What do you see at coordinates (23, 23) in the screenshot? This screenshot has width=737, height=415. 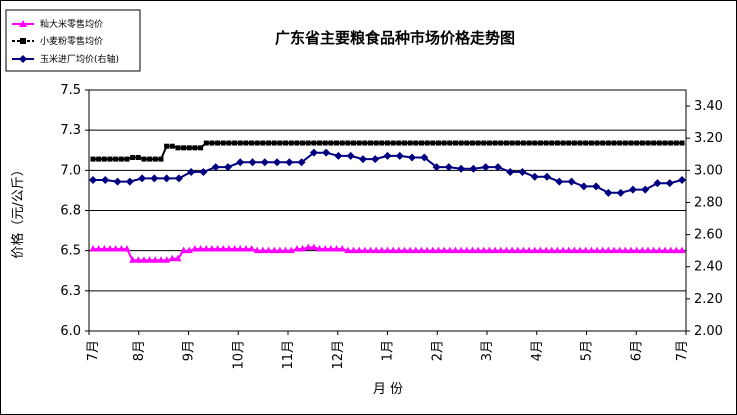 I see `legend-marker-rice` at bounding box center [23, 23].